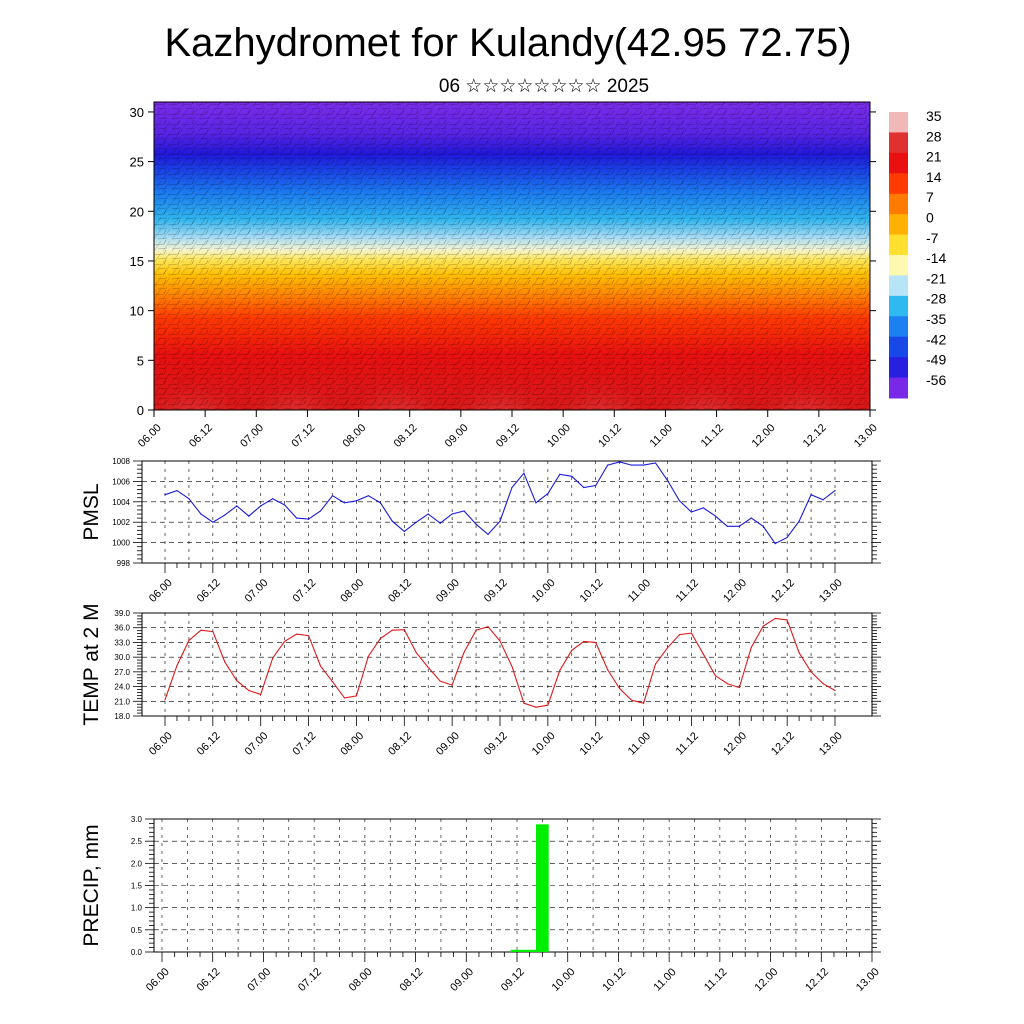 Image resolution: width=1024 pixels, height=1024 pixels. Describe the element at coordinates (766, 980) in the screenshot. I see `x-tick-label: 12.00` at that location.